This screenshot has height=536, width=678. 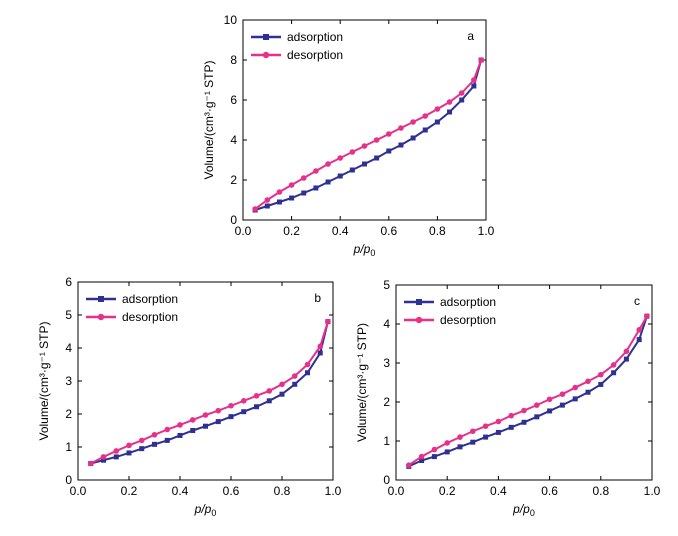 I want to click on series-desorption, so click(x=209, y=392).